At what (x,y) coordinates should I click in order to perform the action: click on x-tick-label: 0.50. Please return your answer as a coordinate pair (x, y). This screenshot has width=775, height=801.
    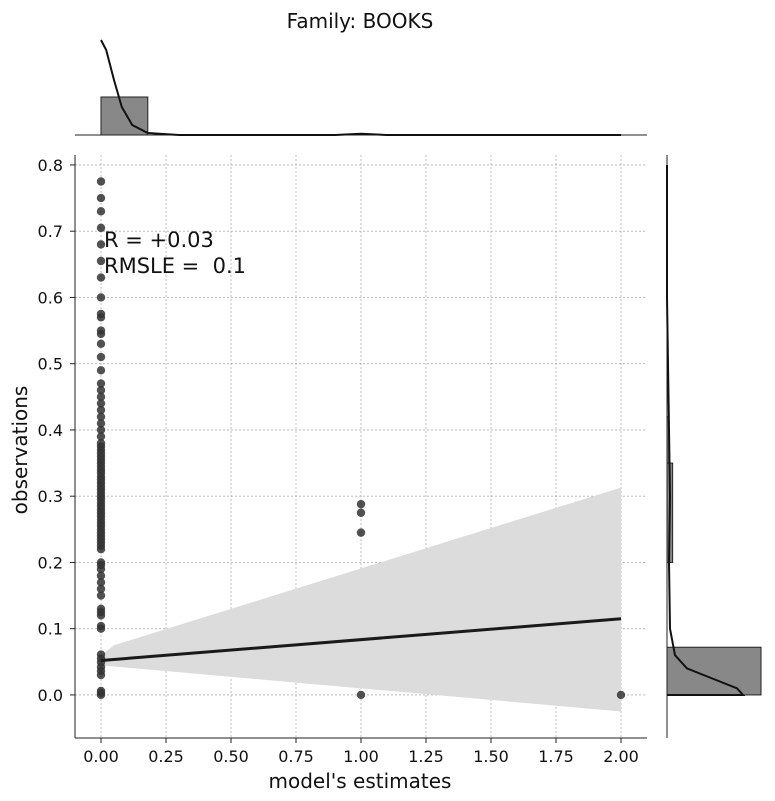
    Looking at the image, I should click on (231, 756).